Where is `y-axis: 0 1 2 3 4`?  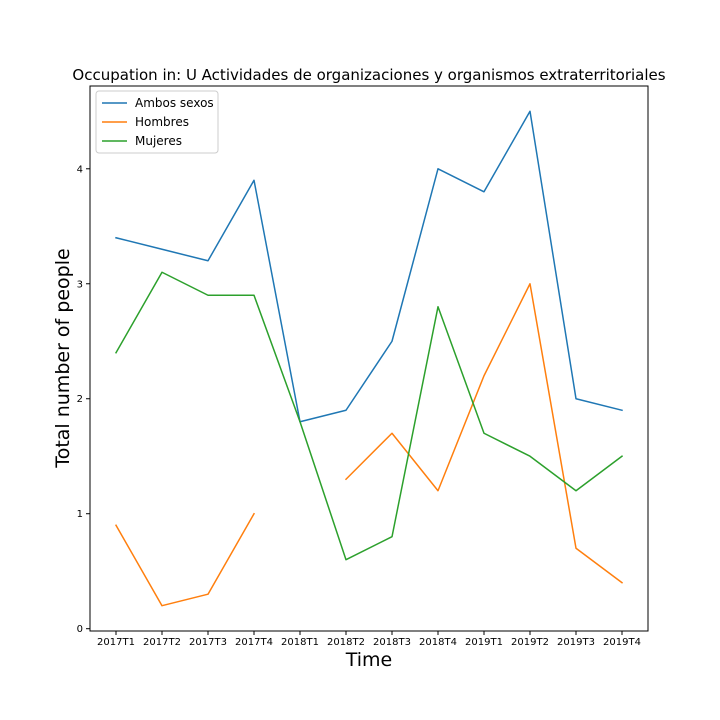 y-axis: 0 1 2 3 4 is located at coordinates (83, 399).